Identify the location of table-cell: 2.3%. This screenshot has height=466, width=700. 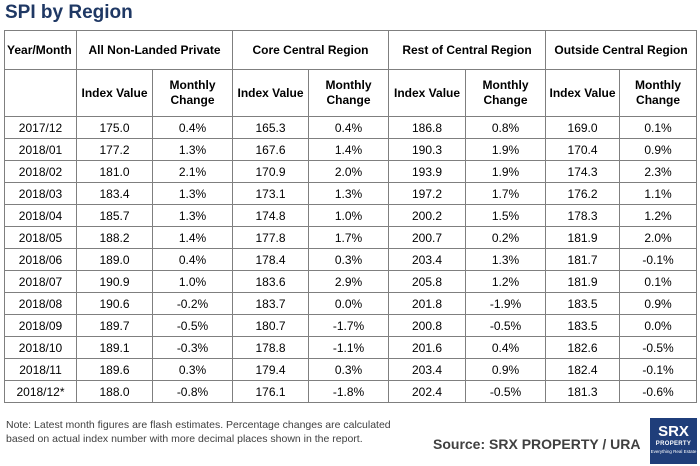
(658, 171).